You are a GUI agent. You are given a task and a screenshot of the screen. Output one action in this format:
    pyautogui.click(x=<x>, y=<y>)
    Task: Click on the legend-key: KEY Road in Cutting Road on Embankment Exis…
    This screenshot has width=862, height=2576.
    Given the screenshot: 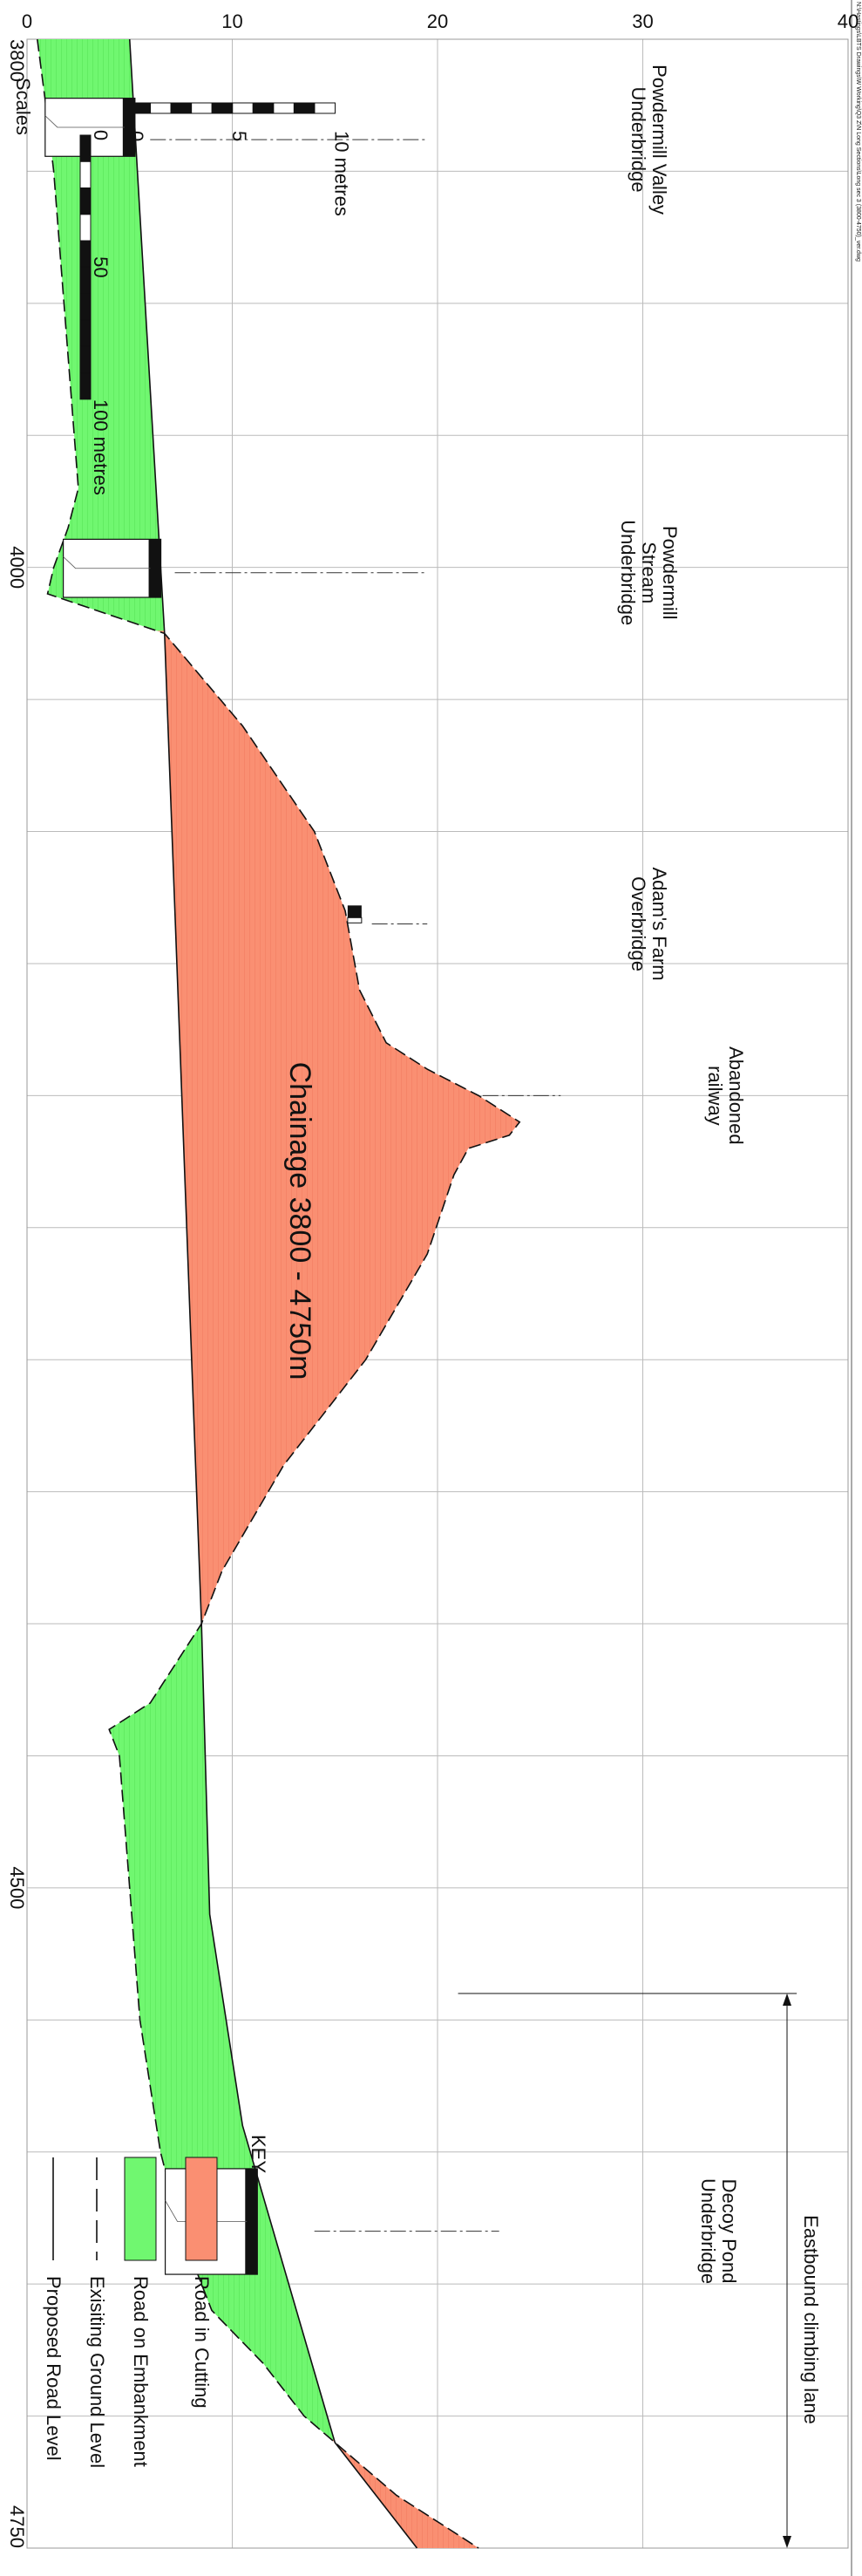 What is the action you would take?
    pyautogui.click(x=156, y=2302)
    